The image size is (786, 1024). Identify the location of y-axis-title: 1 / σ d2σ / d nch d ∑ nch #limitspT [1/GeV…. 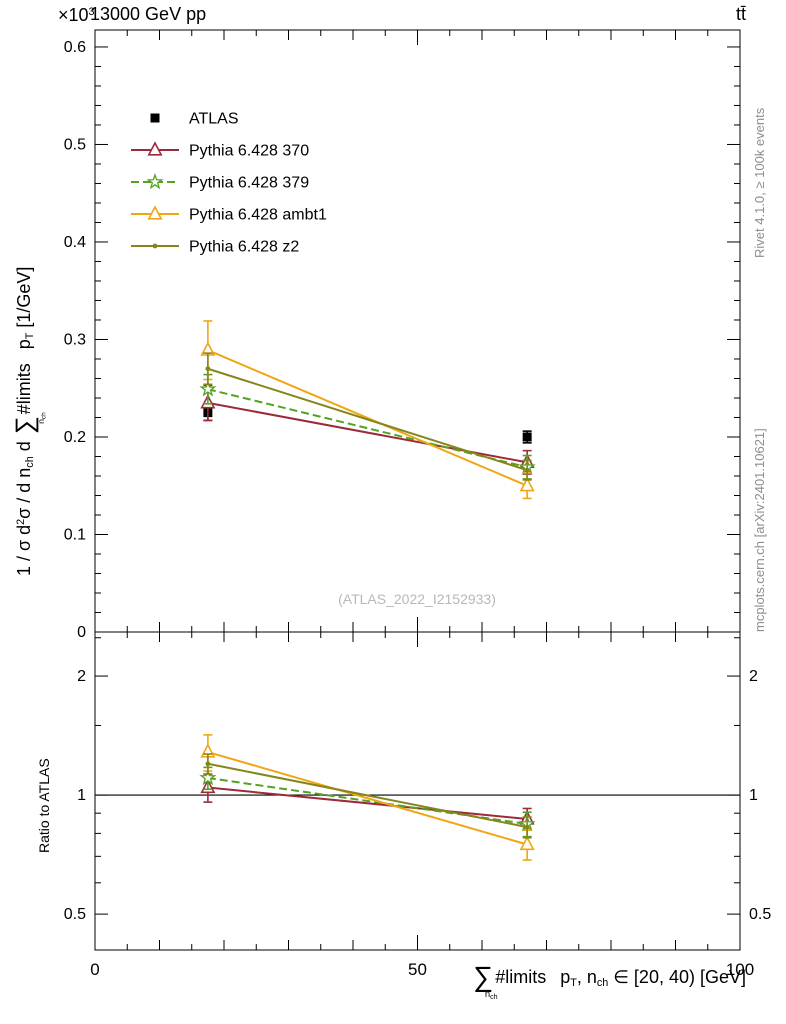
(29, 421).